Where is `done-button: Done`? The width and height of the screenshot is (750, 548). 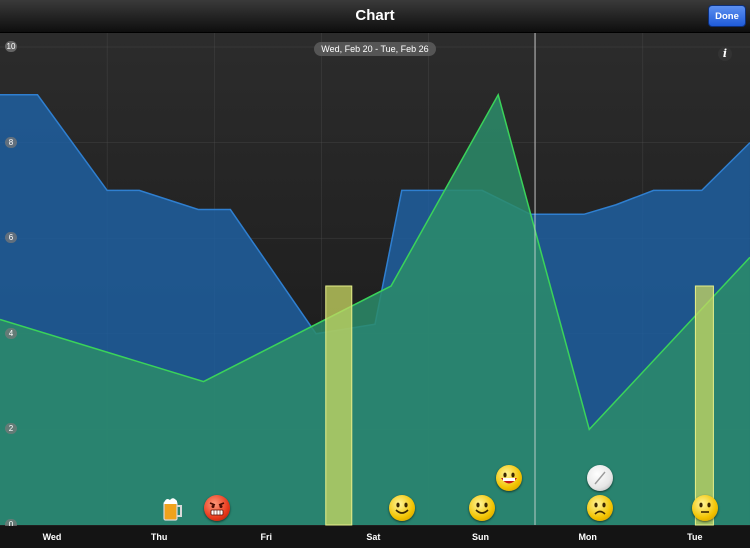 done-button: Done is located at coordinates (727, 16).